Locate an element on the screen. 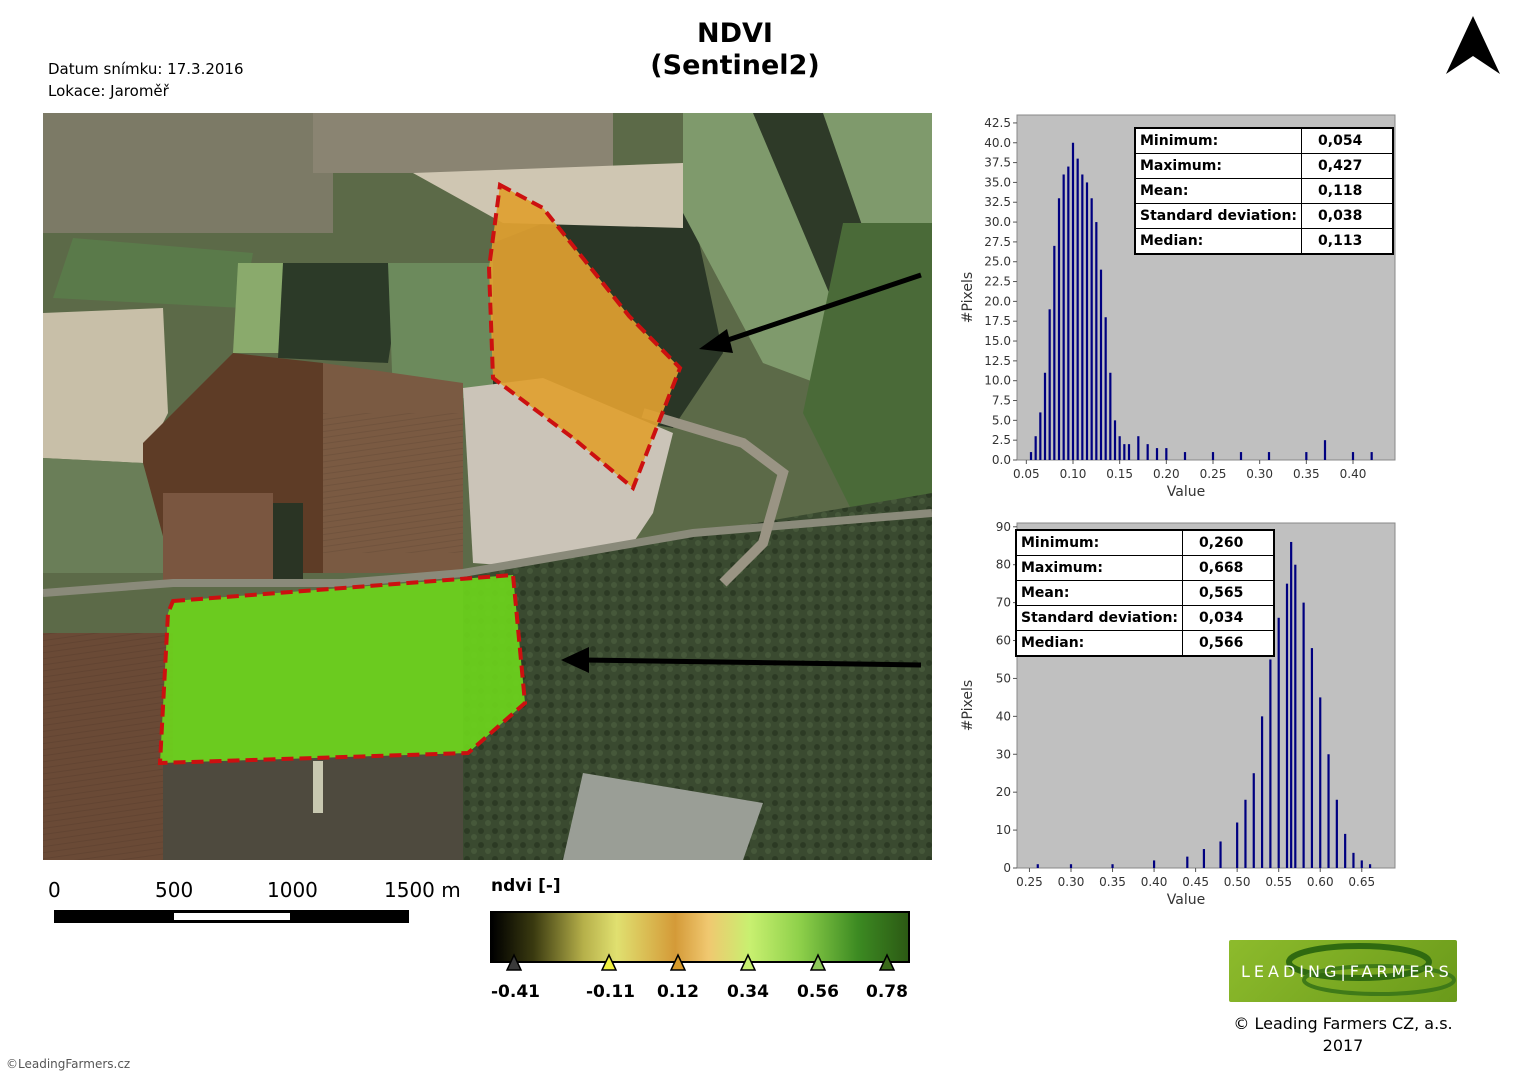 The height and width of the screenshot is (1080, 1527). y-tick-label: 0 is located at coordinates (1007, 868).